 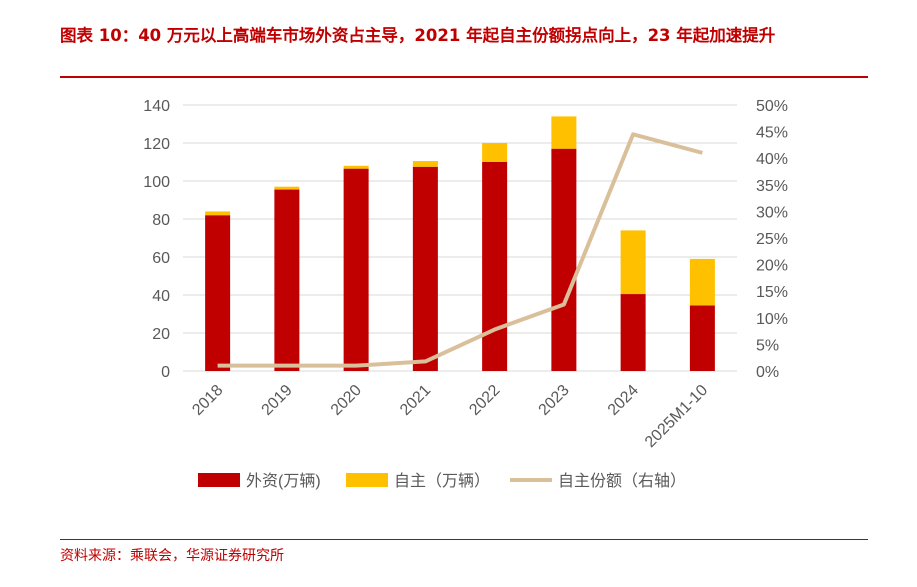 I want to click on source-divider, so click(x=464, y=539).